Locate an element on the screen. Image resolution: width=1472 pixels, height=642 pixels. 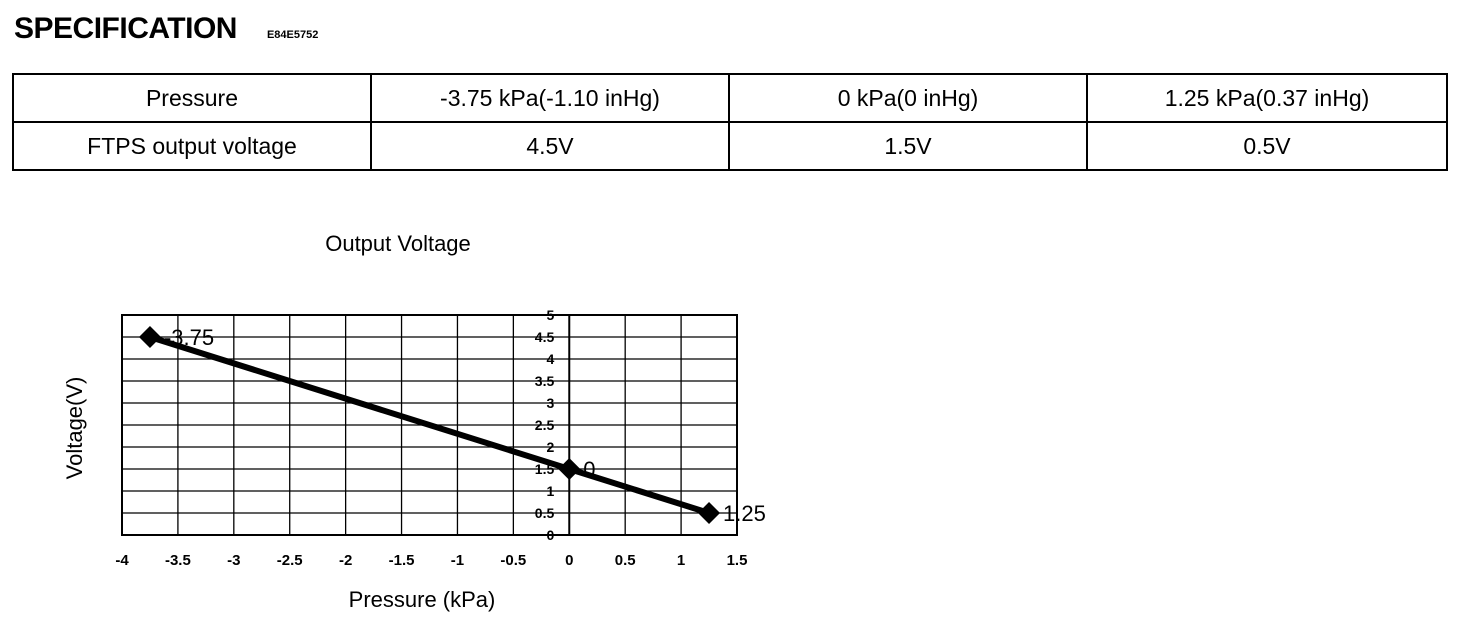
table-row: FTPS output voltage 4.5V 1.5V 0.5V is located at coordinates (730, 146).